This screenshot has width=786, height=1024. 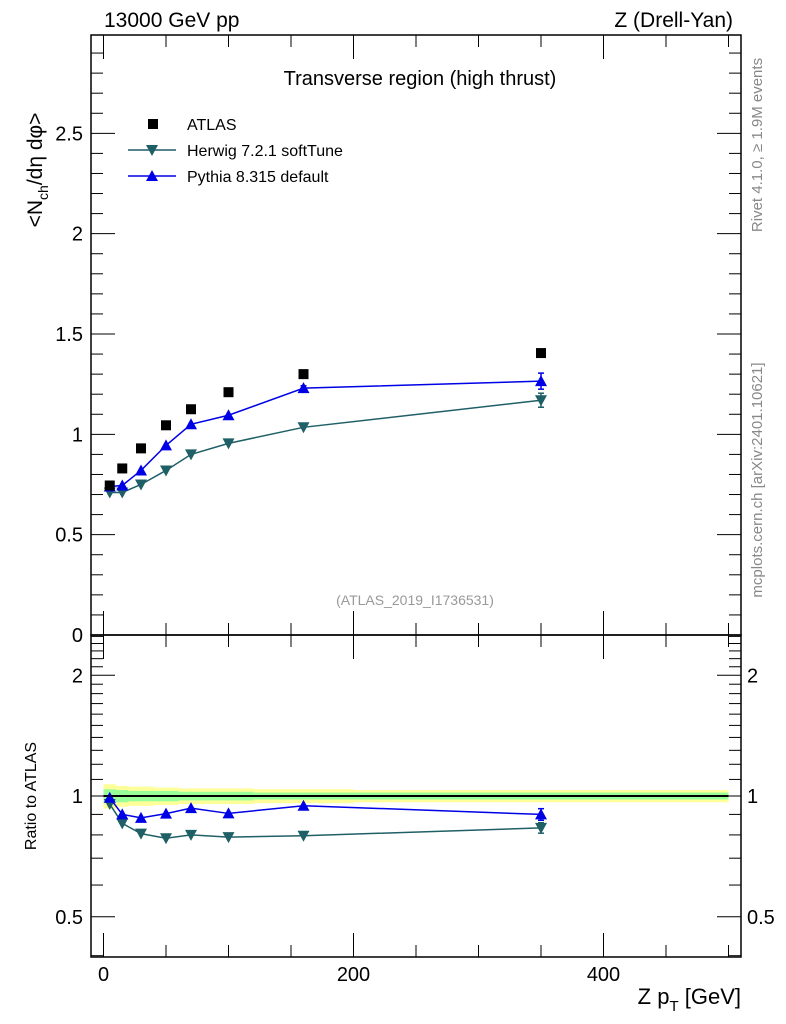 What do you see at coordinates (752, 676) in the screenshot?
I see `ratio-y-tick-label-right: 2` at bounding box center [752, 676].